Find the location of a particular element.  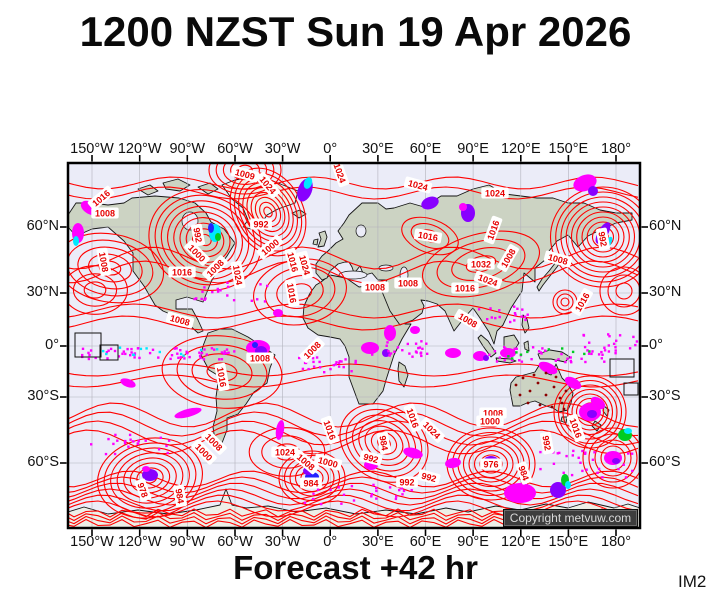

land-iceland is located at coordinates (299, 214).